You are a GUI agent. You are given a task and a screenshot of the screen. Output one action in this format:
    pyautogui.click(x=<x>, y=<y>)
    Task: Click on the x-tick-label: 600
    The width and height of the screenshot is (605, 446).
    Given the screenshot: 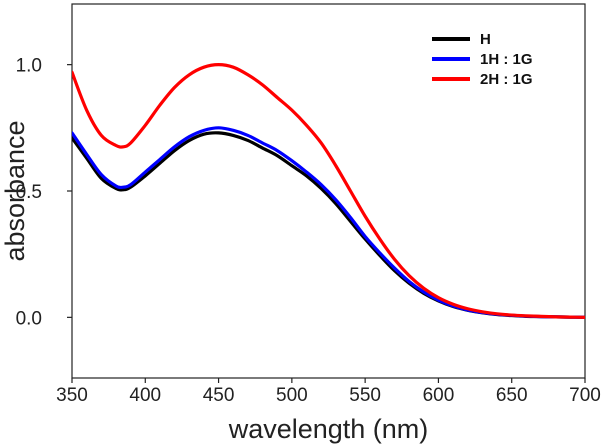 What is the action you would take?
    pyautogui.click(x=439, y=395)
    